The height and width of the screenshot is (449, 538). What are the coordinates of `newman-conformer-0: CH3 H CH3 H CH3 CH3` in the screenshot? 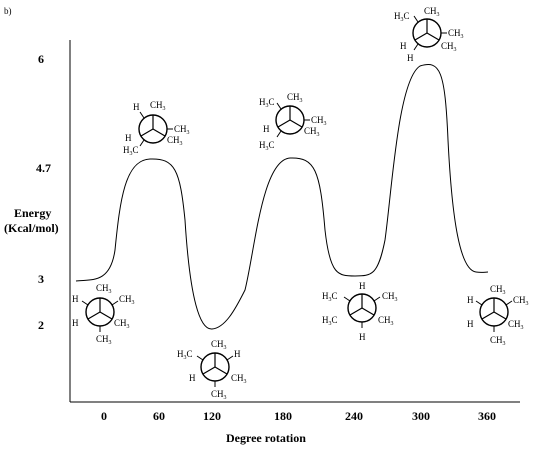 It's located at (103, 314).